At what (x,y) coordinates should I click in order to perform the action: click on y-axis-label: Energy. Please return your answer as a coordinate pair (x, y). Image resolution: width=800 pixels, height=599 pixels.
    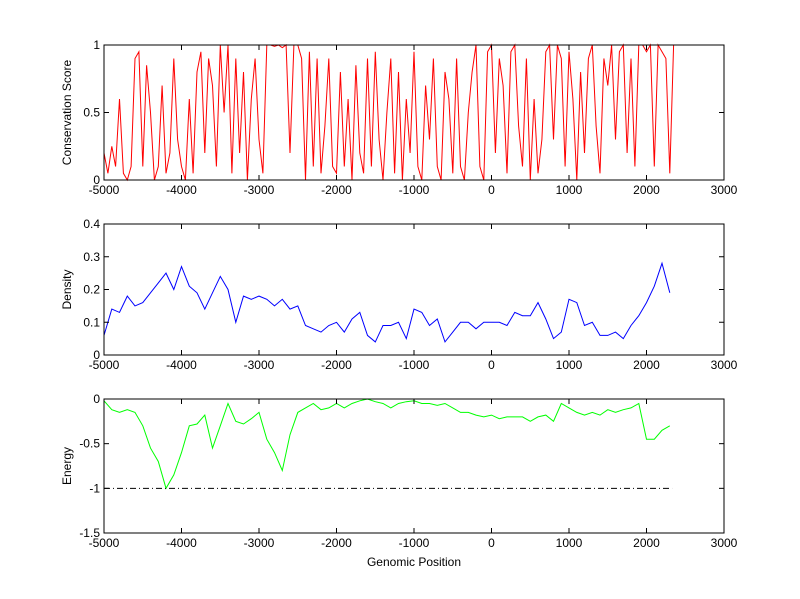
    Looking at the image, I should click on (67, 466).